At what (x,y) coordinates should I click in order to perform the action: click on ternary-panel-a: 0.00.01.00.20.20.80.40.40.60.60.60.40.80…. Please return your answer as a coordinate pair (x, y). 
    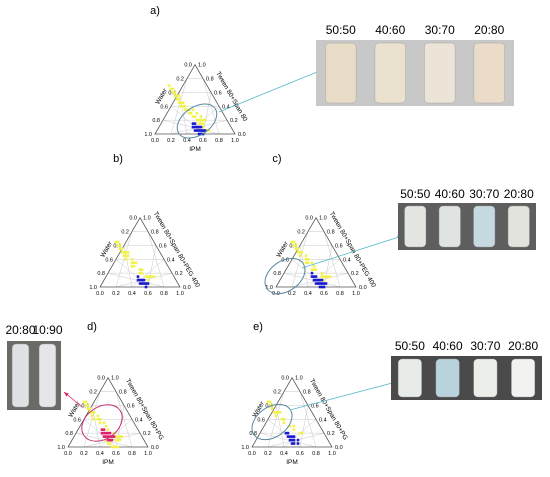
    Looking at the image, I should click on (196, 79).